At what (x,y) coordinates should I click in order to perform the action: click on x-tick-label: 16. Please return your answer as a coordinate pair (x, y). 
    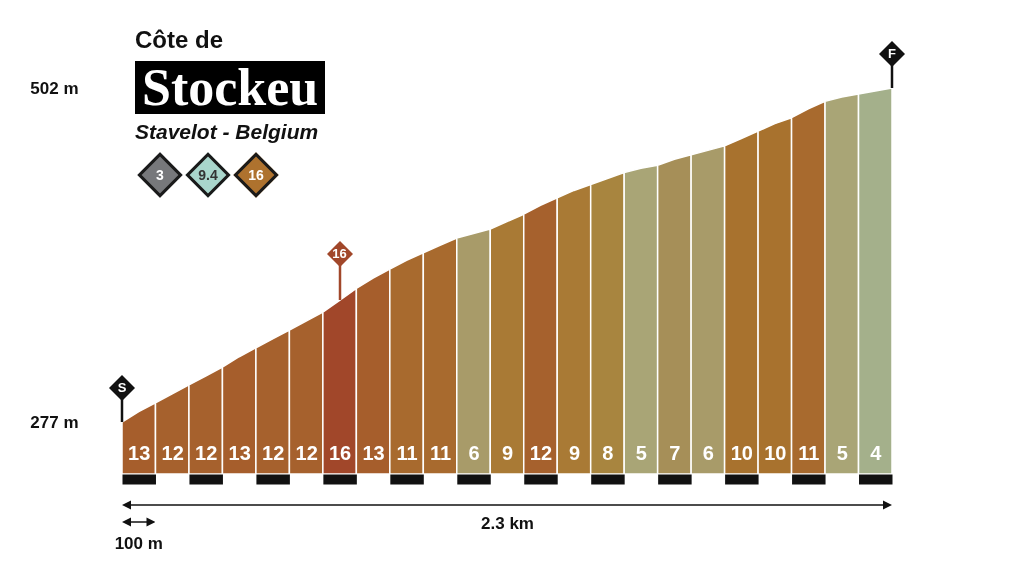
    Looking at the image, I should click on (340, 452).